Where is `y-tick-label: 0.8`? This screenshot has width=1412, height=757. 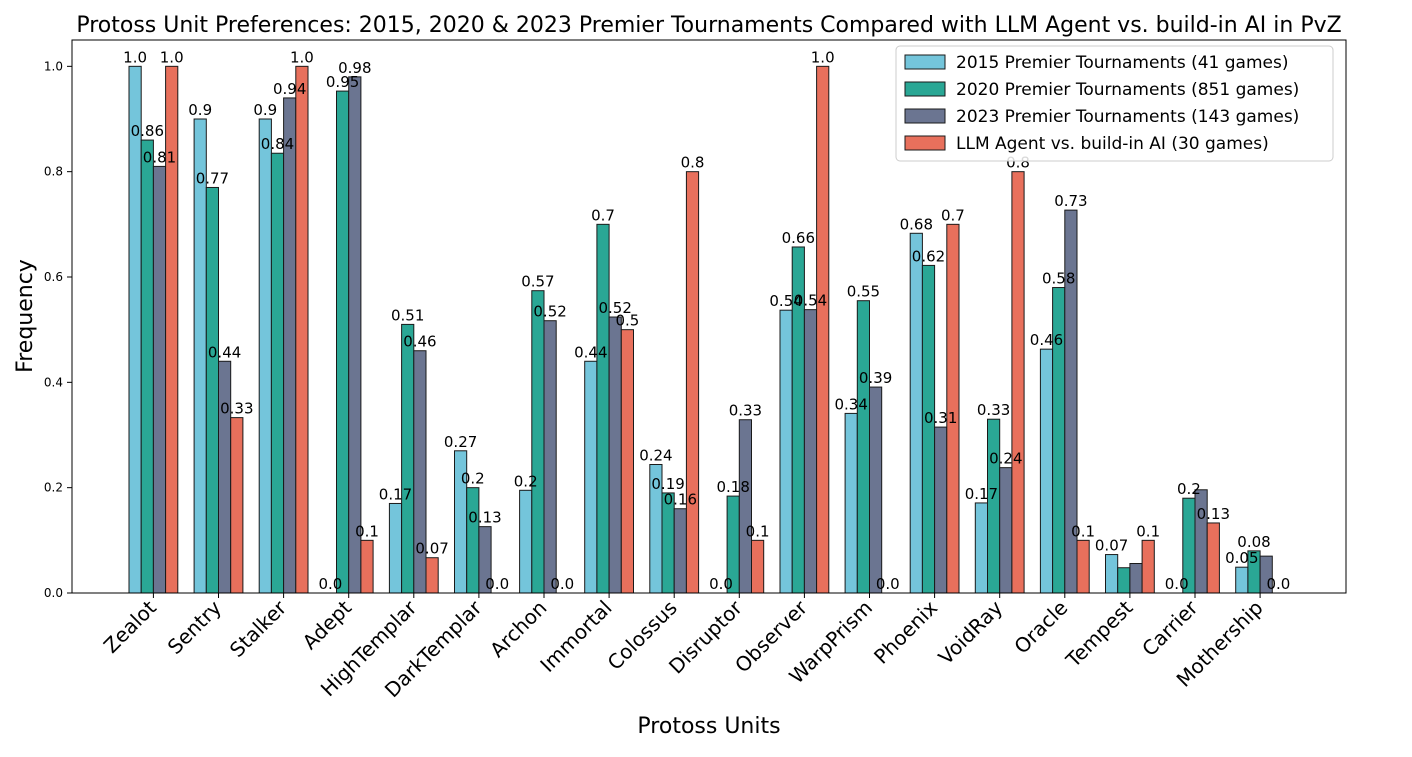
y-tick-label: 0.8 is located at coordinates (53, 172).